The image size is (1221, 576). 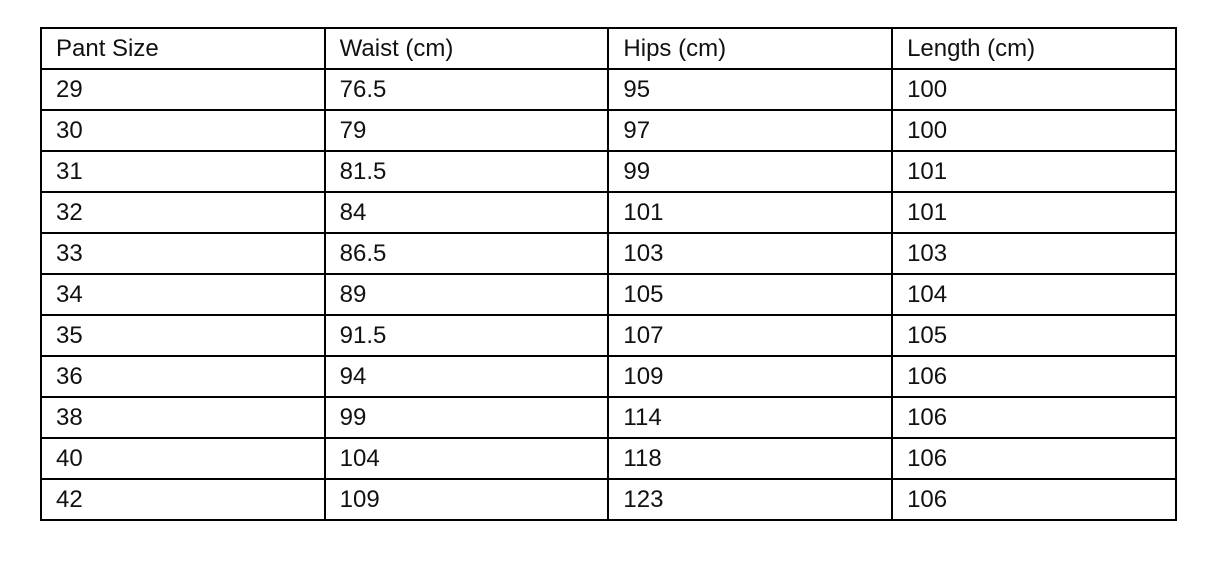 What do you see at coordinates (750, 171) in the screenshot?
I see `cell-hips: 99` at bounding box center [750, 171].